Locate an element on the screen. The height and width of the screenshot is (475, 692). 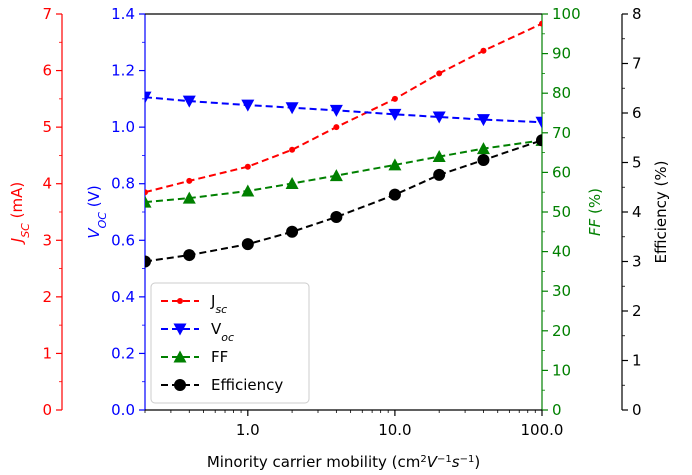
legend-marker-jsc is located at coordinates (180, 301).